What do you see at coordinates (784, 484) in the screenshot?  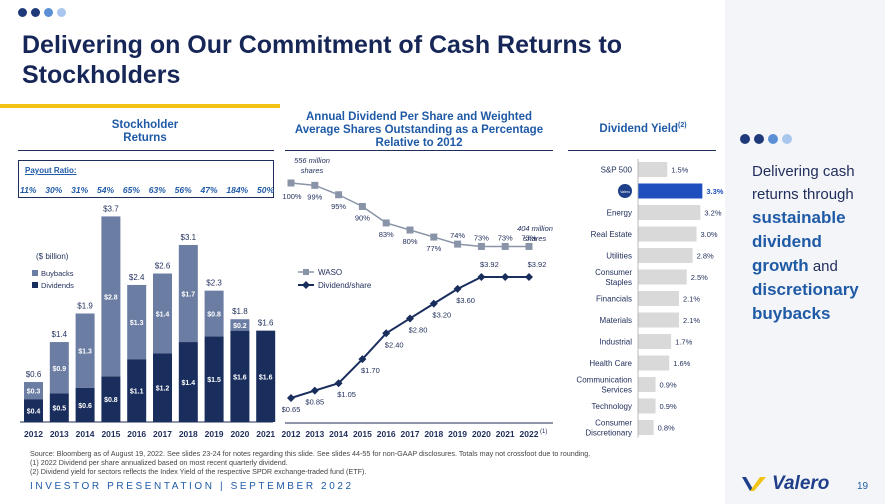 I see `valero-logo: Valero` at bounding box center [784, 484].